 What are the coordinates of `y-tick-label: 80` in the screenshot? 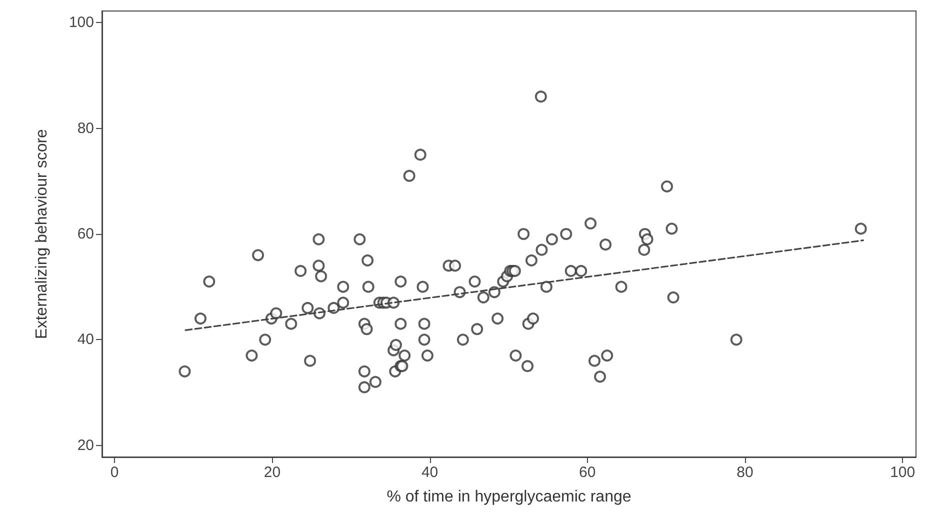 It's located at (85, 128).